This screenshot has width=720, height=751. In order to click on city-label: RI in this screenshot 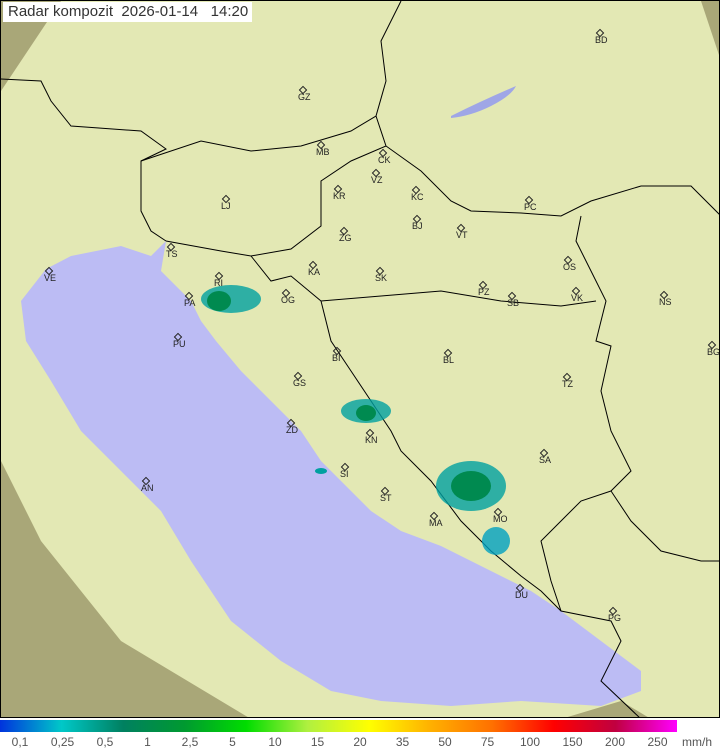, I will do `click(218, 283)`.